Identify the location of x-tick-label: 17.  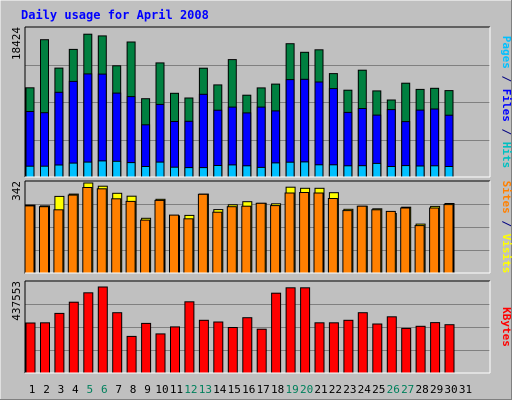
(263, 389).